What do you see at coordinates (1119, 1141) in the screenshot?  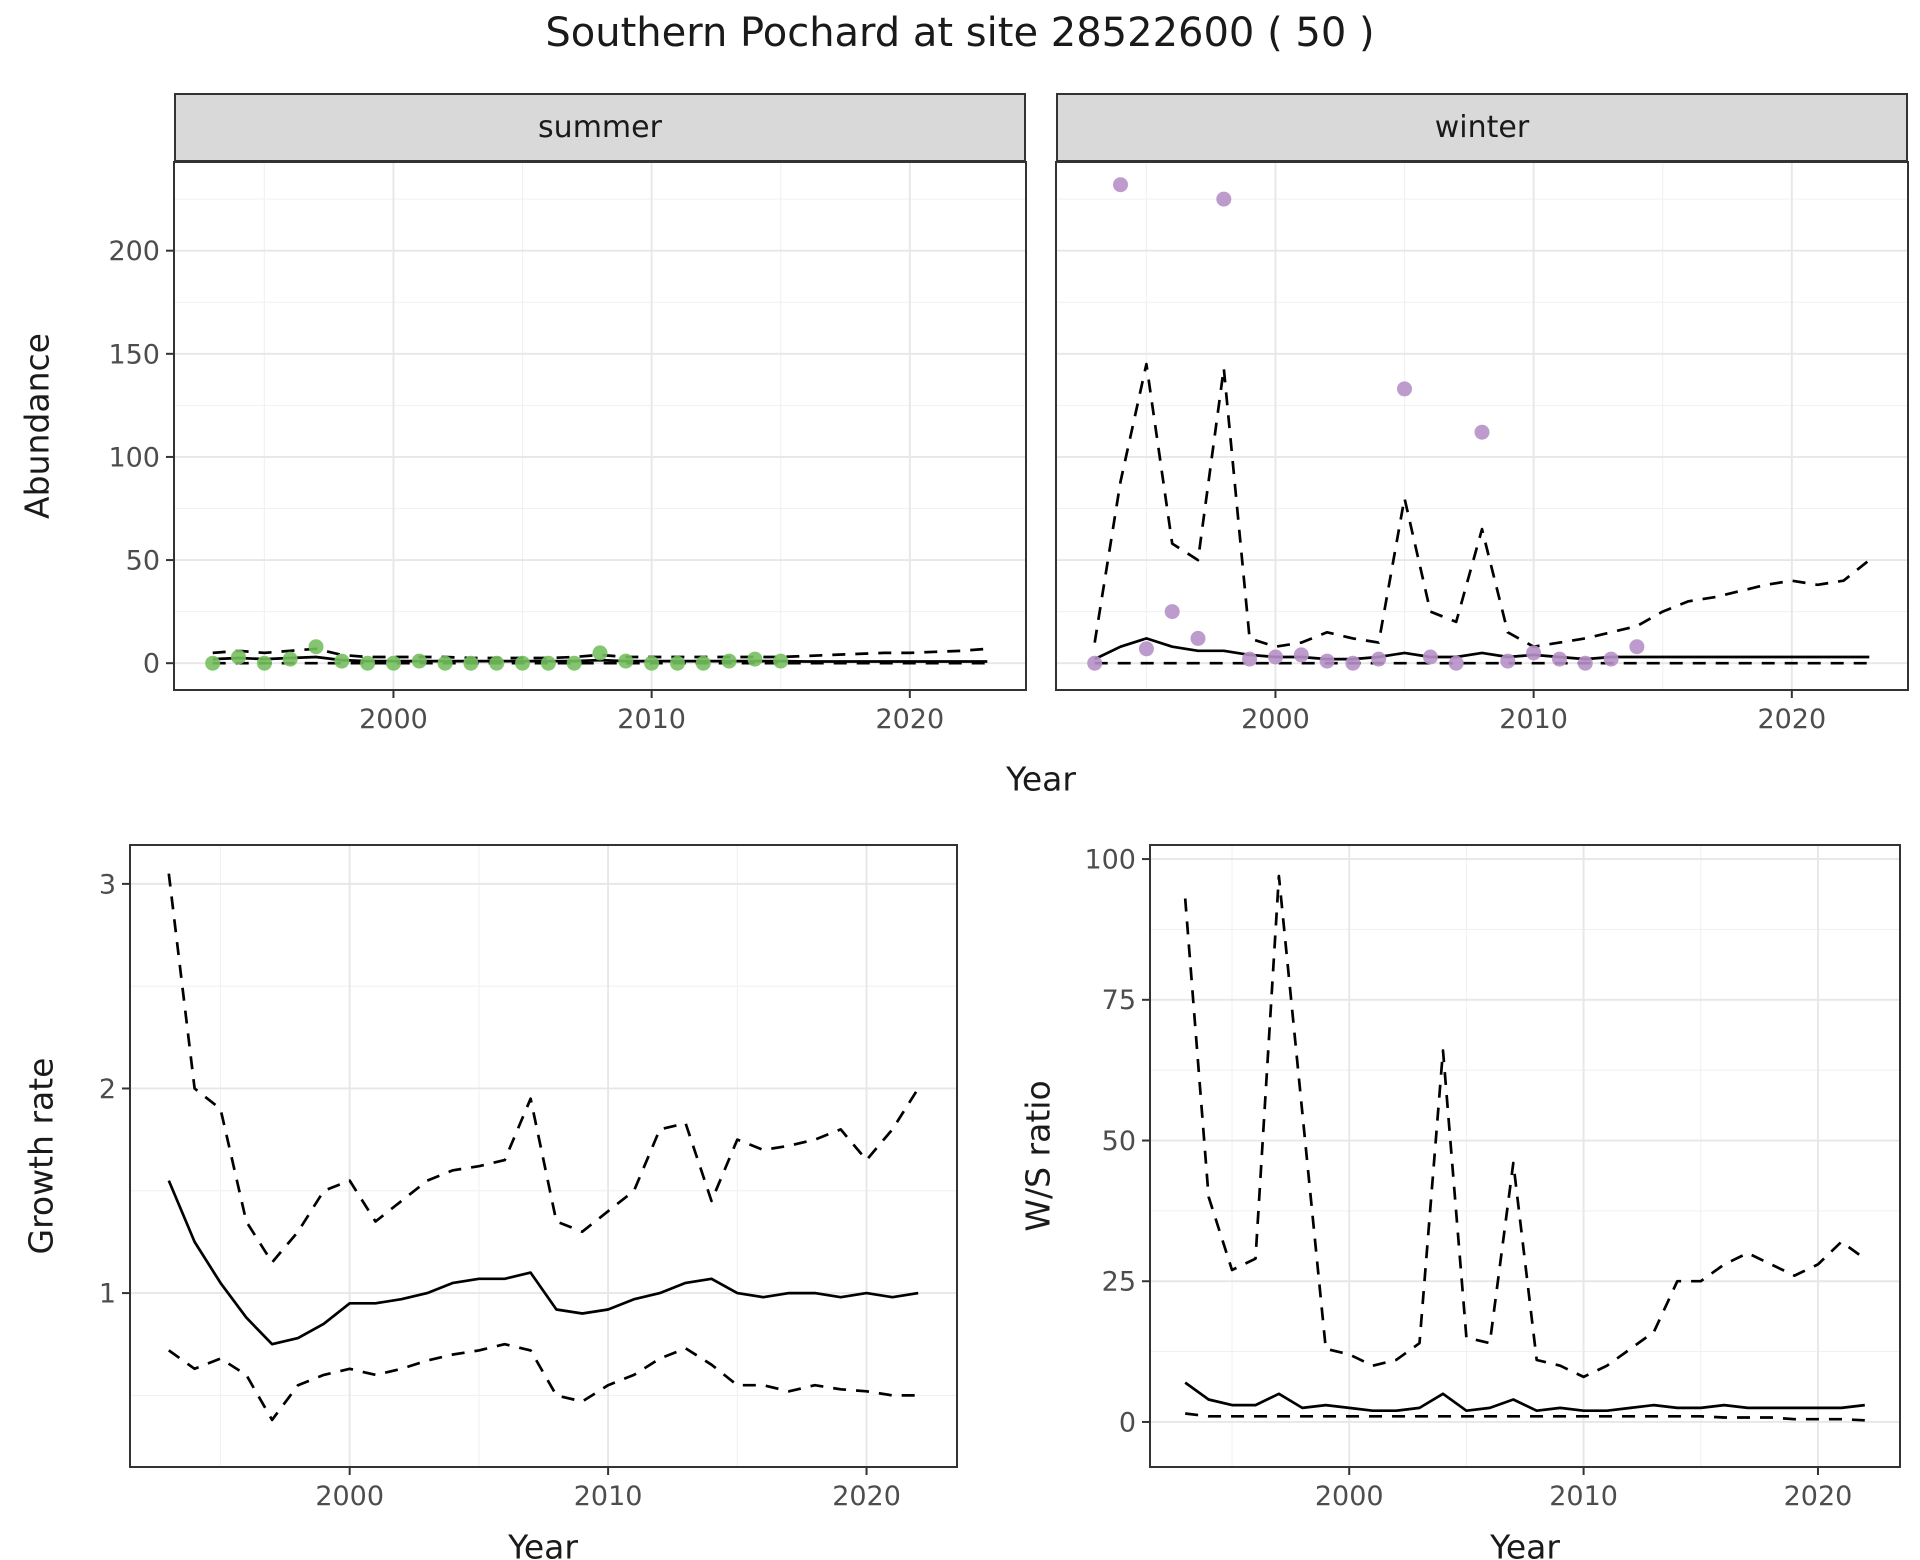 I see `panel-ws-ratio-y-tick-label: 50` at bounding box center [1119, 1141].